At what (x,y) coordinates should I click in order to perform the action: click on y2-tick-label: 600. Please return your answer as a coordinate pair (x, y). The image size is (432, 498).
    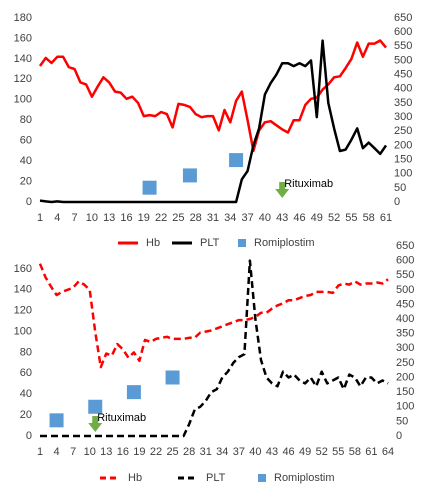
    Looking at the image, I should click on (403, 32).